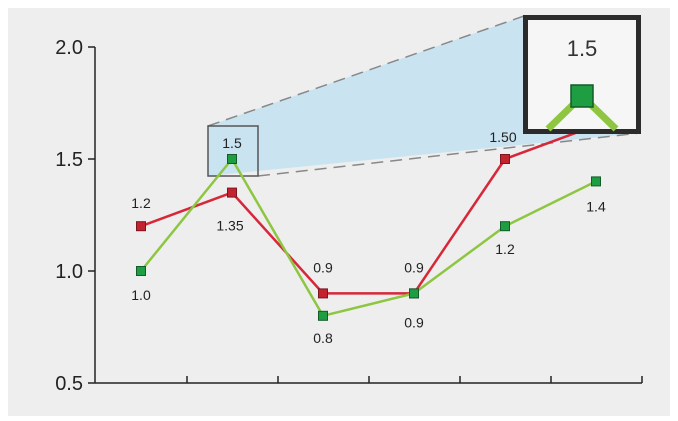 Image resolution: width=678 pixels, height=421 pixels. I want to click on series-2-data-label: 0.8, so click(323, 338).